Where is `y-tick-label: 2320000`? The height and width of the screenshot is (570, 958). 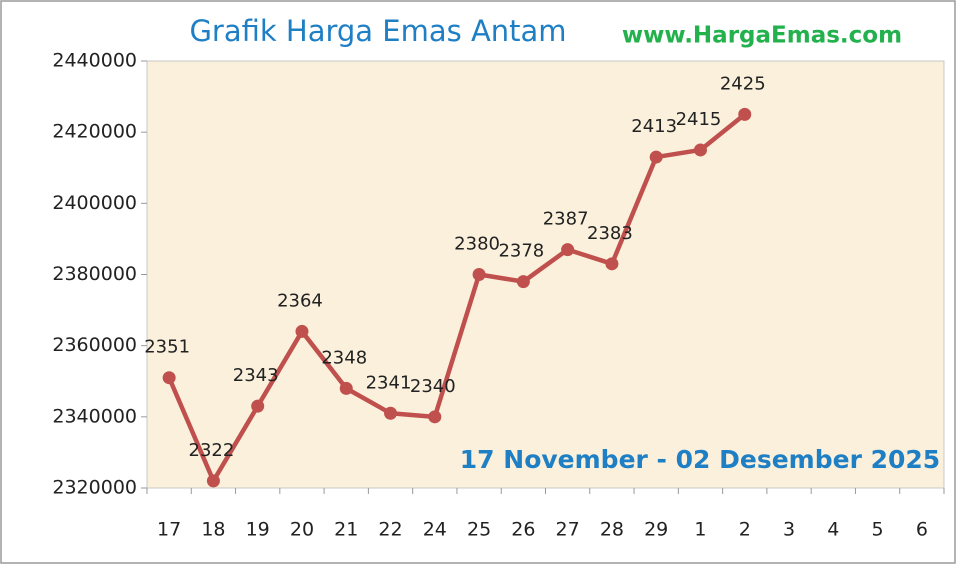 y-tick-label: 2320000 is located at coordinates (94, 488).